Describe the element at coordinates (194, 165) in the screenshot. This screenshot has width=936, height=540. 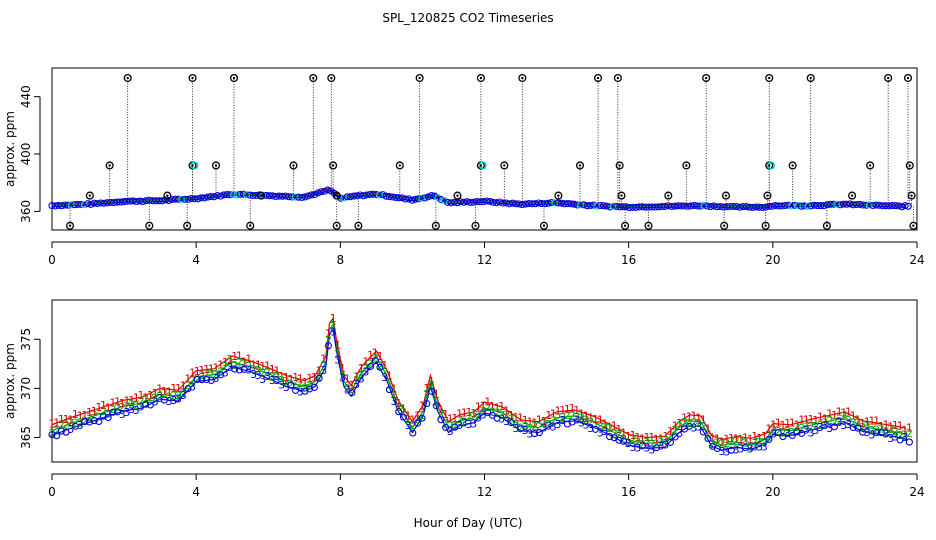
I see `highlight-point` at that location.